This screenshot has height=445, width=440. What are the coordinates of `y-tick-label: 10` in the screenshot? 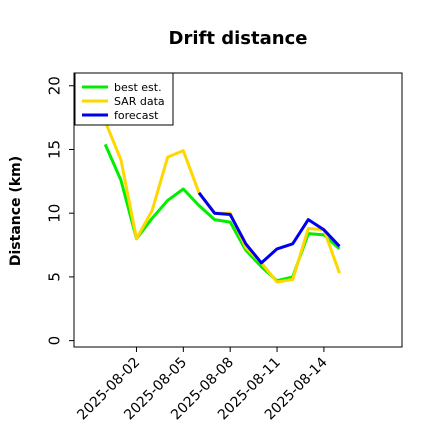 It's located at (54, 213).